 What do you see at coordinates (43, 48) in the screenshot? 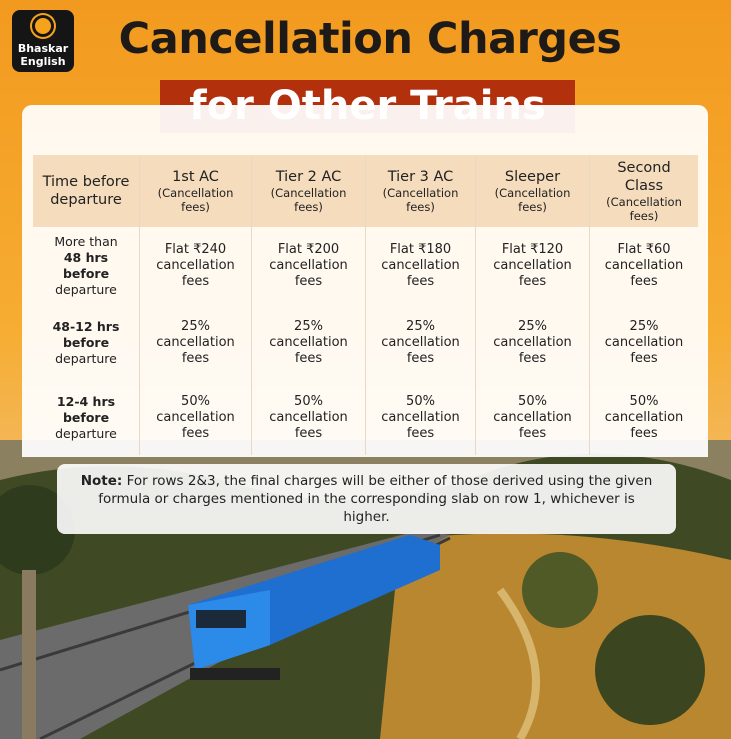
I see `logo-text: Bhaskar` at bounding box center [43, 48].